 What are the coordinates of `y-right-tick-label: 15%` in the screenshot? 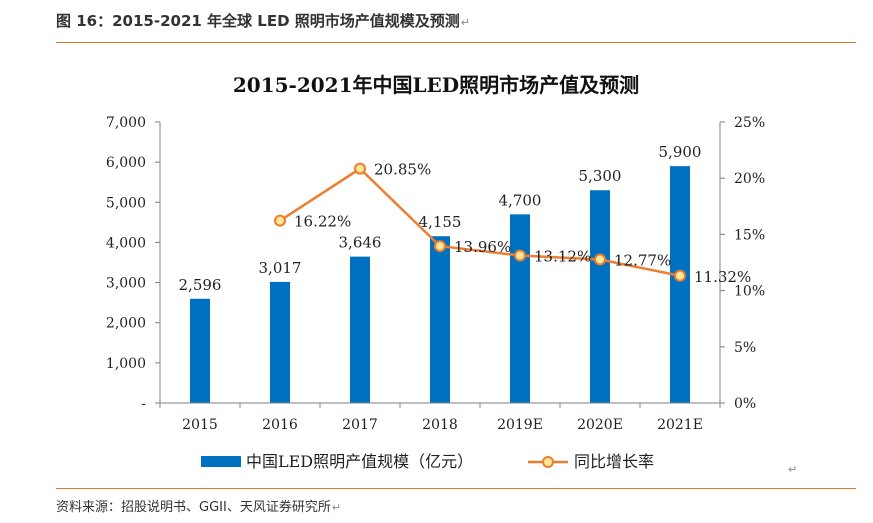 It's located at (749, 235).